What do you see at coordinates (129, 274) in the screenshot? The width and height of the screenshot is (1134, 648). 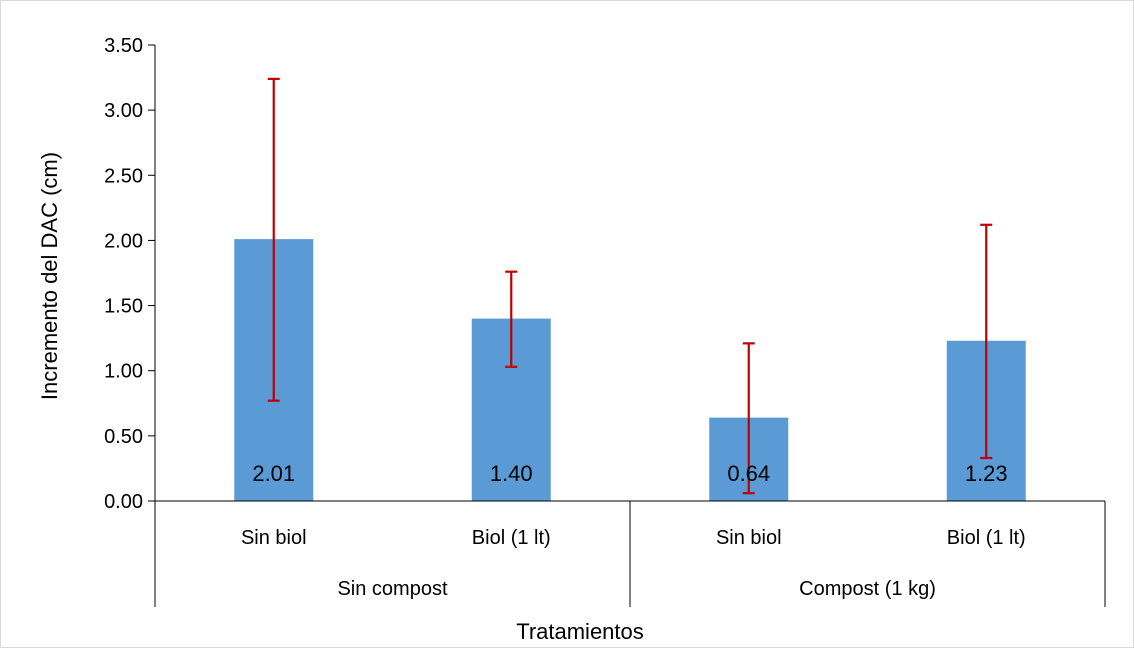 I see `y-axis-ticks: 0.00 0.50 1.00 1.50 2.00 2.50 3.00 3.50` at bounding box center [129, 274].